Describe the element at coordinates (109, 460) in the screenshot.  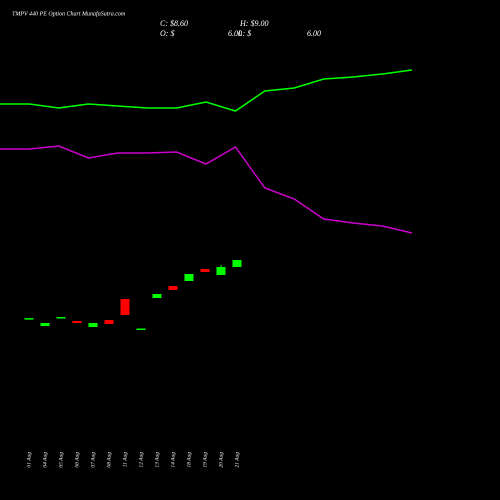
I see `x-tick-label: 08 Aug` at that location.